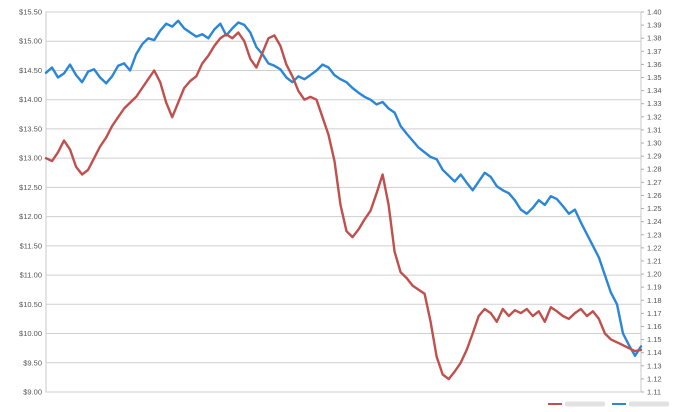 Image resolution: width=679 pixels, height=412 pixels. Describe the element at coordinates (654, 339) in the screenshot. I see `right-tick-label: 1.15` at that location.